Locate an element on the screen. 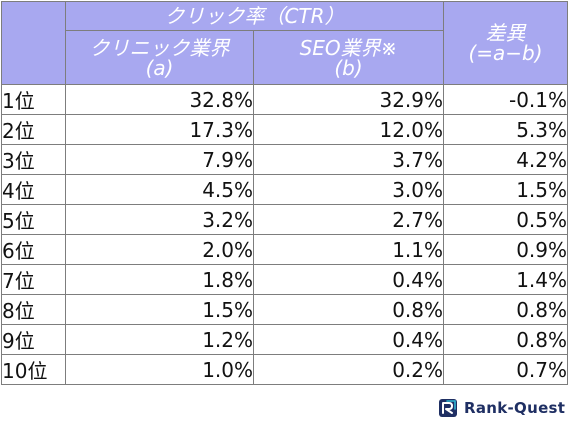 This screenshot has width=569, height=441. diff-cell: 1.4% is located at coordinates (506, 279).